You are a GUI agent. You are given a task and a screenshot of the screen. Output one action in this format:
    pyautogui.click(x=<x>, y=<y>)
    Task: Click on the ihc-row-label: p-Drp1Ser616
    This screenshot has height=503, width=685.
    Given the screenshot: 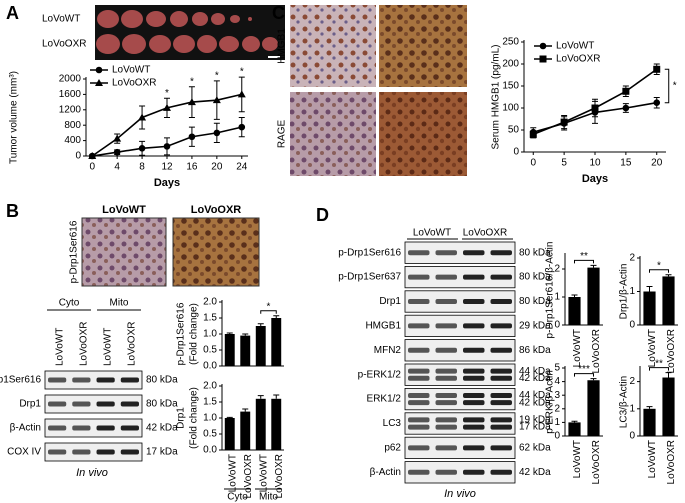 What is the action you would take?
    pyautogui.click(x=74, y=251)
    